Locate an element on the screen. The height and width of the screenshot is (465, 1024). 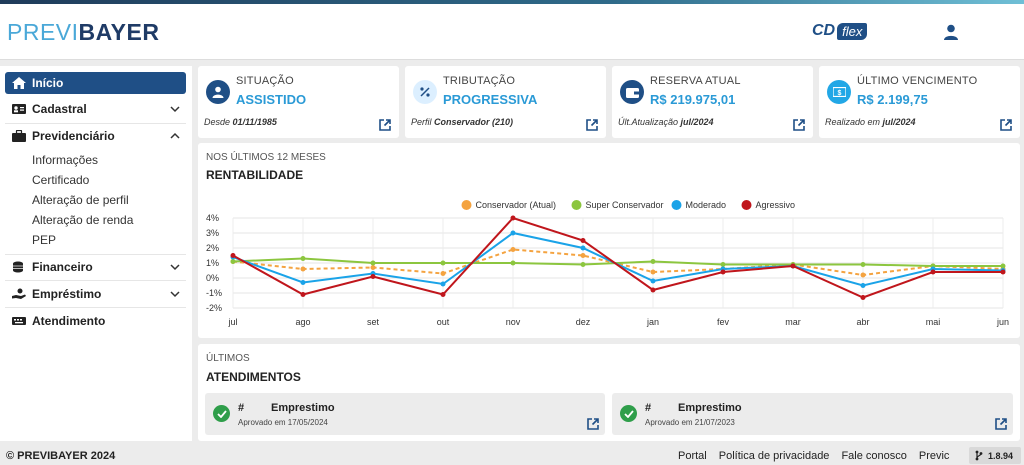
atendimento-type: Emprestimo is located at coordinates (303, 408).